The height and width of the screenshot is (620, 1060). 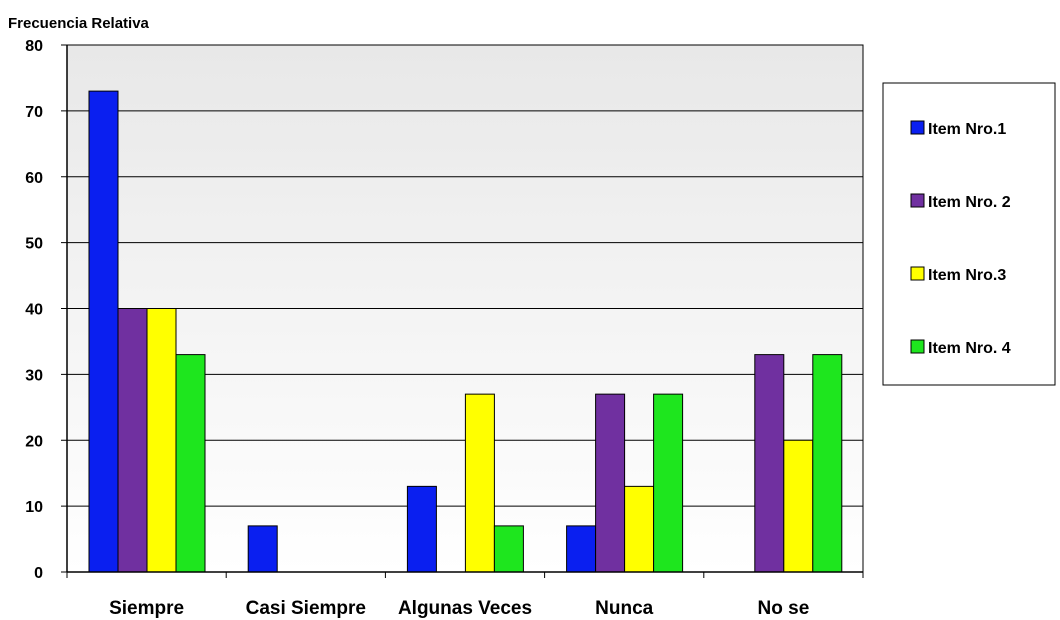 I want to click on x-tick-label: No se, so click(x=784, y=608).